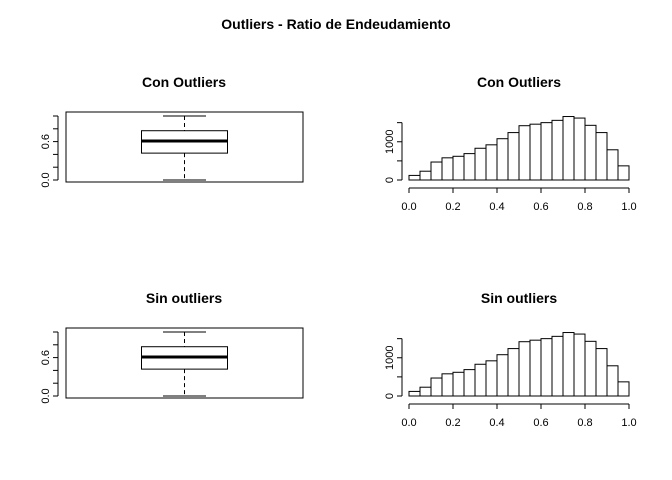 The width and height of the screenshot is (672, 480). I want to click on main-title: Outliers - Ratio de Endeudamiento, so click(335, 24).